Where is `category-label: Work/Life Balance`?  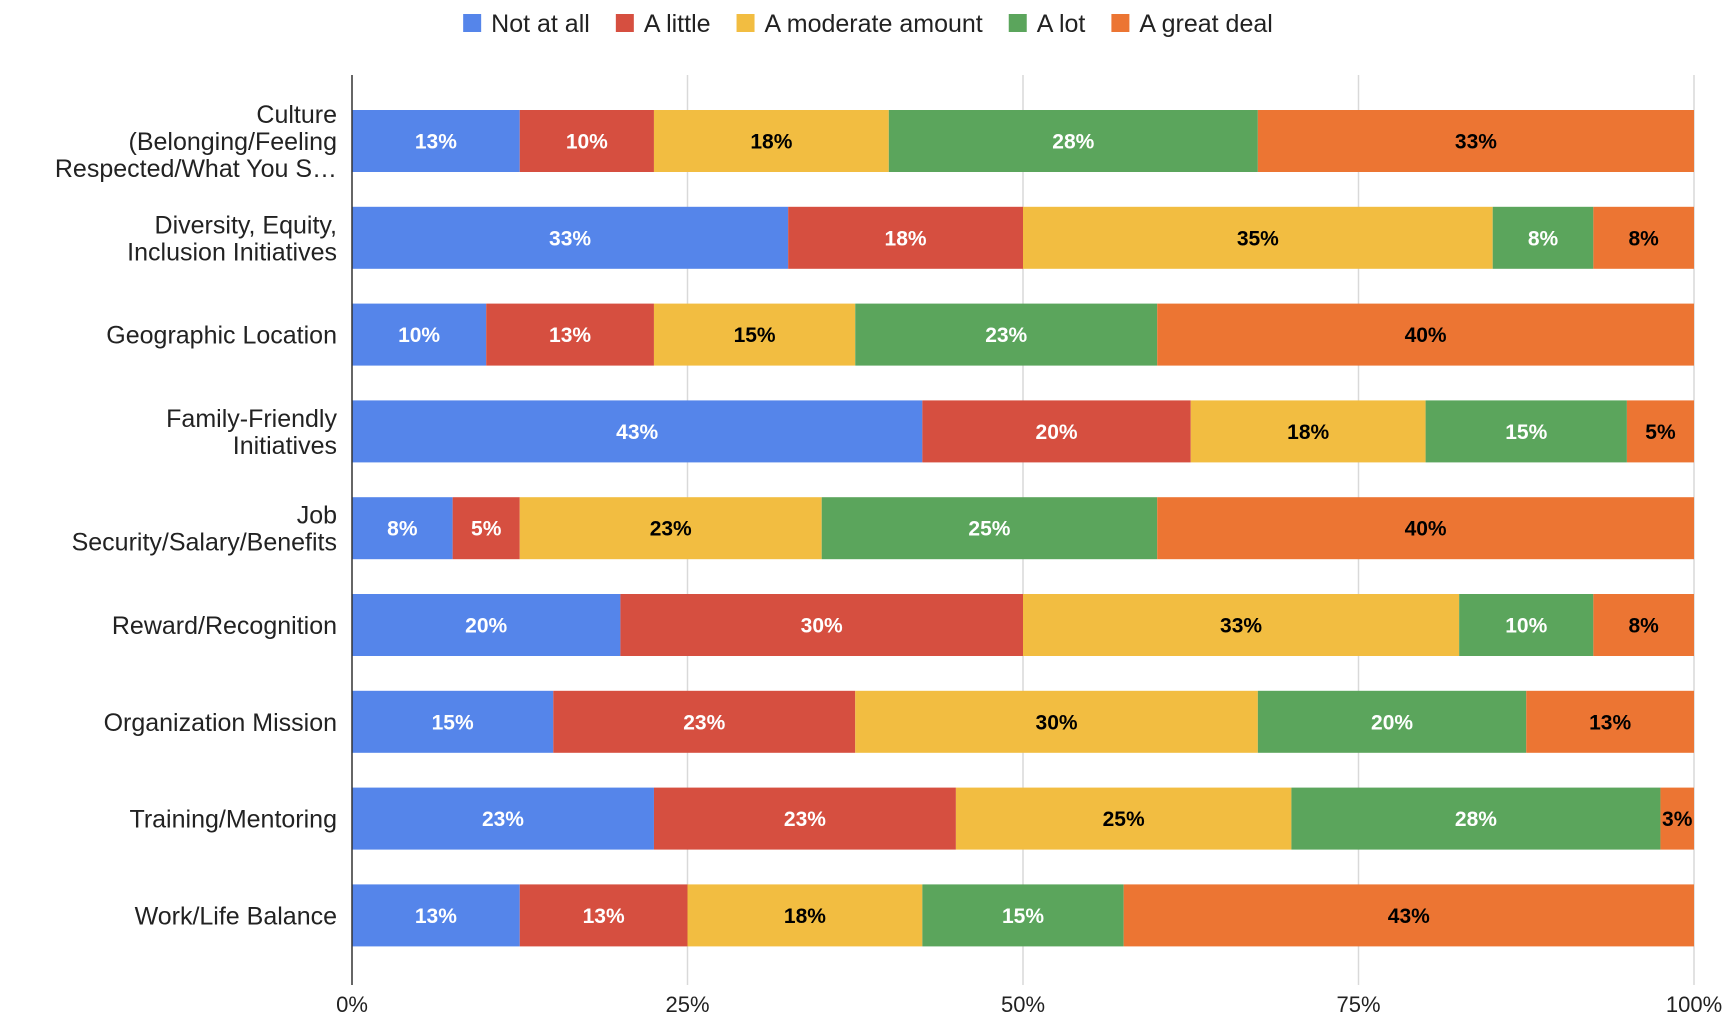 category-label: Work/Life Balance is located at coordinates (236, 916).